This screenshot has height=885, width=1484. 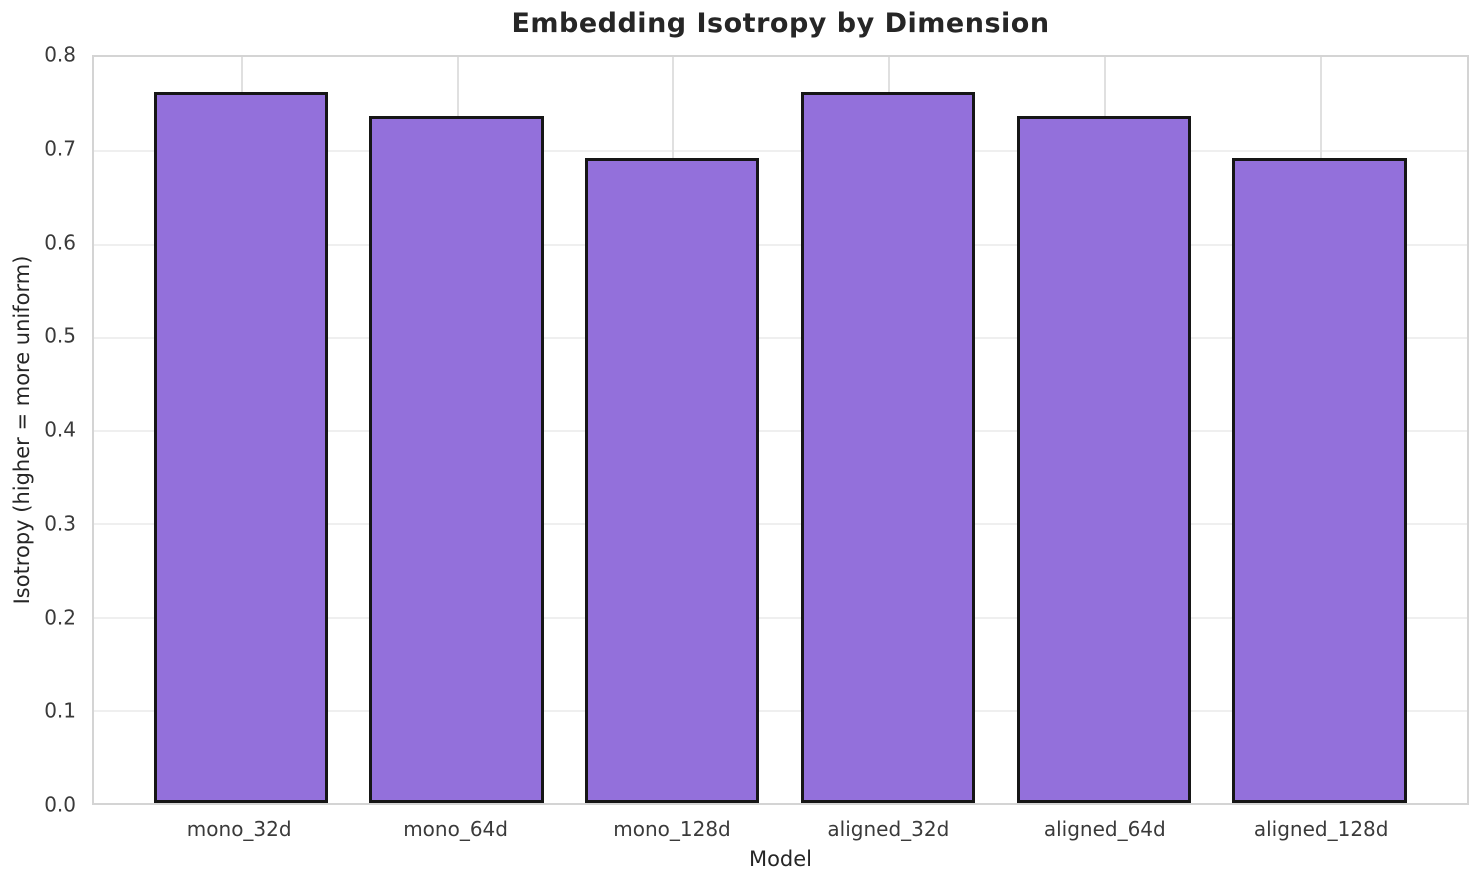 What do you see at coordinates (60, 804) in the screenshot?
I see `y-tick-label: 0.0` at bounding box center [60, 804].